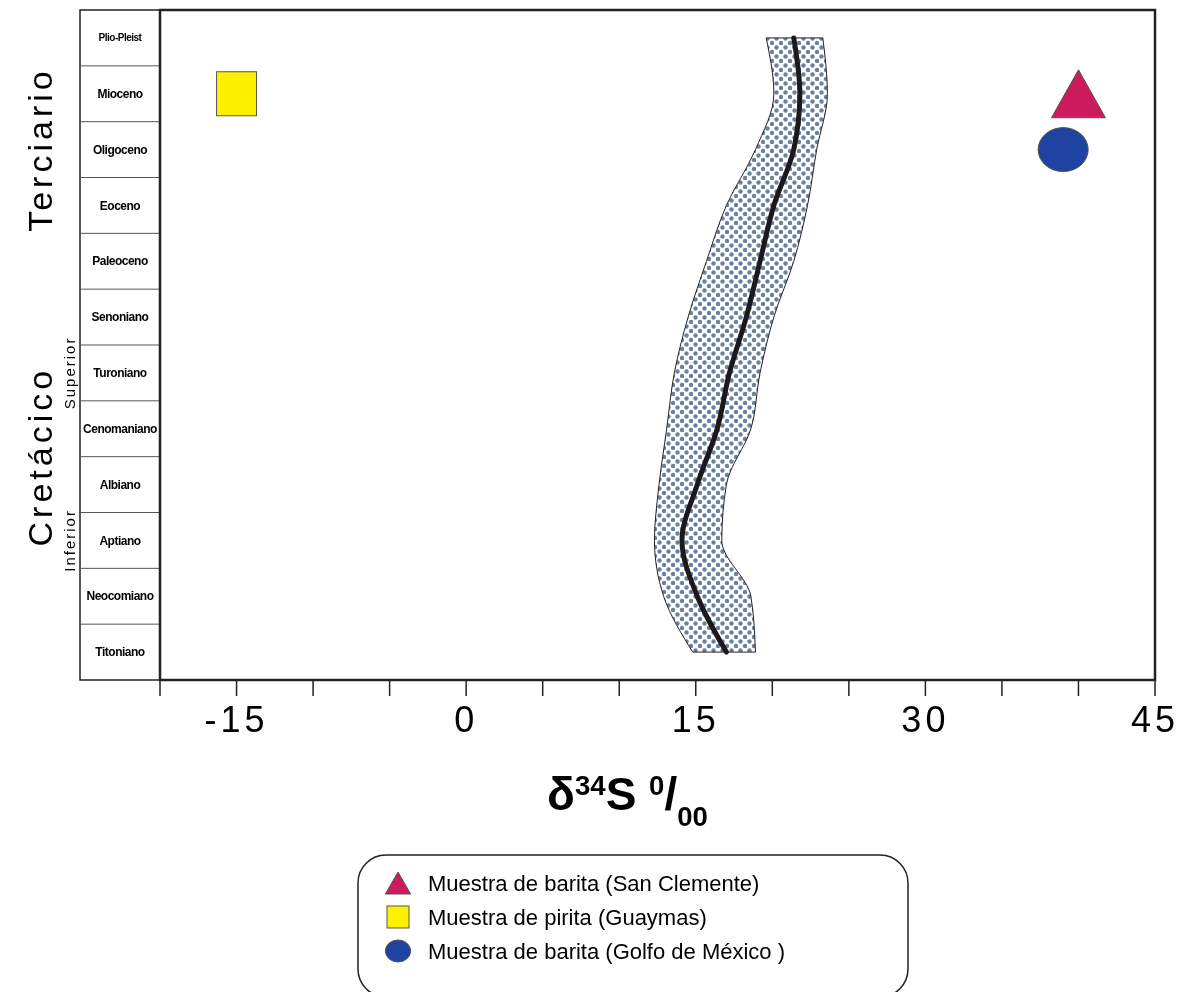  Describe the element at coordinates (607, 951) in the screenshot. I see `legend-label: Muestra de barita (Golfo de México )` at that location.